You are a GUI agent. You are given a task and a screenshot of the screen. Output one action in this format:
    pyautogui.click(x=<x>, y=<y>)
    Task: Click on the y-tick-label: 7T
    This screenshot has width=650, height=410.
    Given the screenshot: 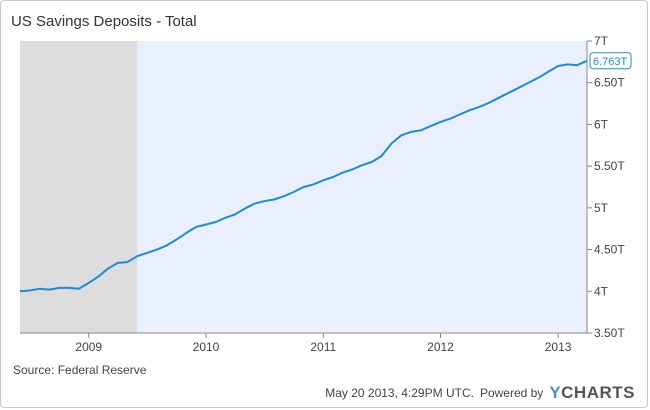 What is the action you would take?
    pyautogui.click(x=601, y=41)
    